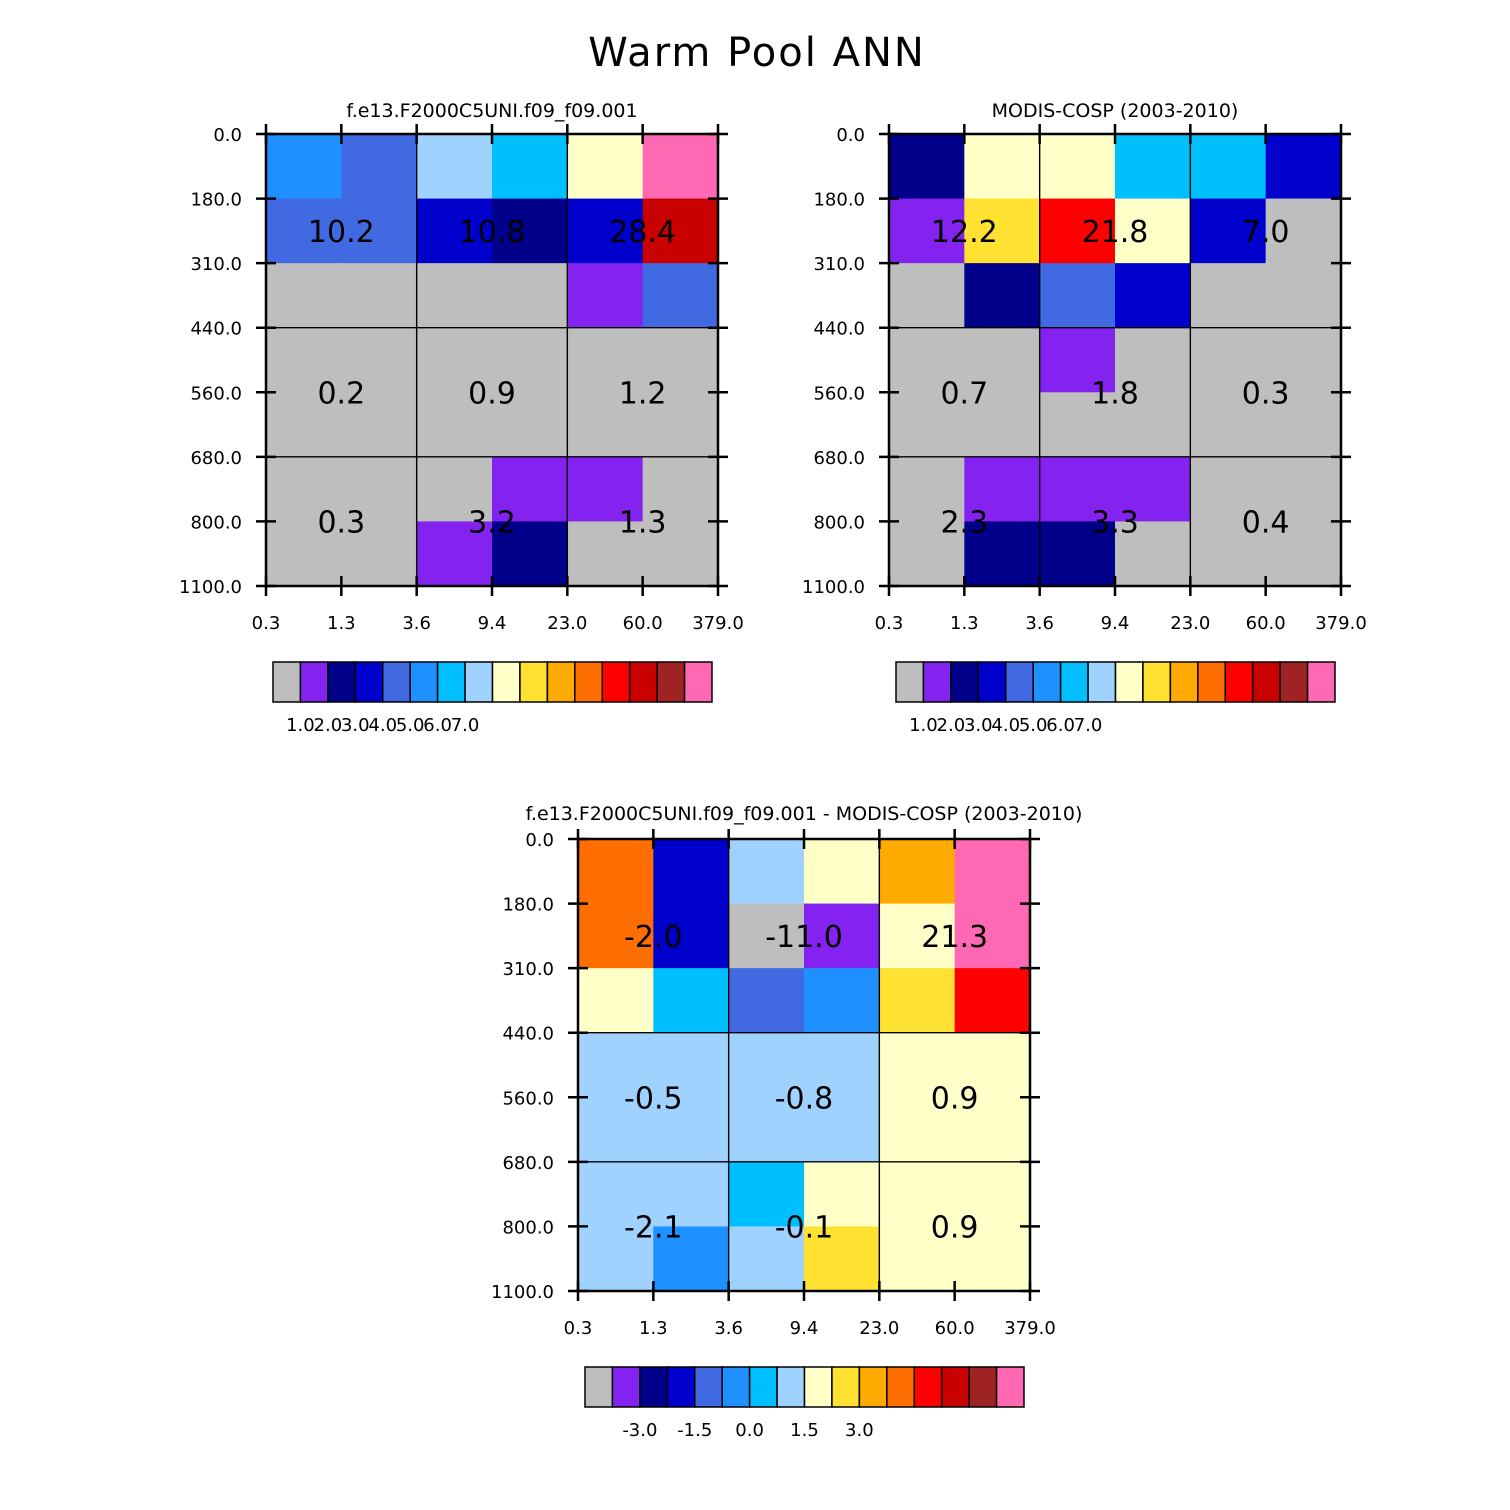 This screenshot has height=1510, width=1510. I want to click on group-value-label: 12.2, so click(964, 232).